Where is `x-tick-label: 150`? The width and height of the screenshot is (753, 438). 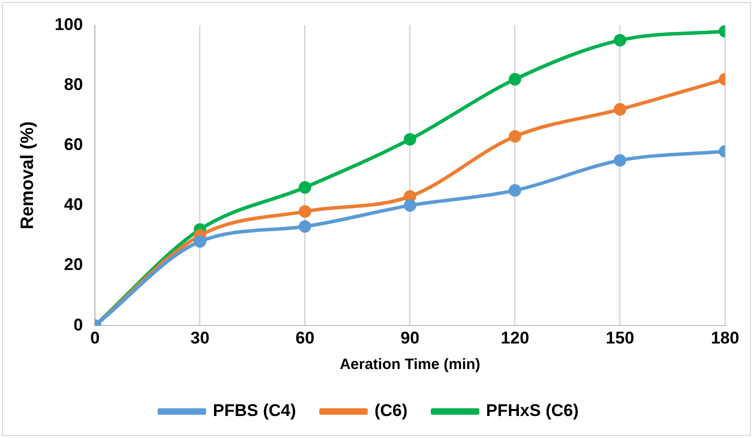
x-tick-label: 150 is located at coordinates (620, 338).